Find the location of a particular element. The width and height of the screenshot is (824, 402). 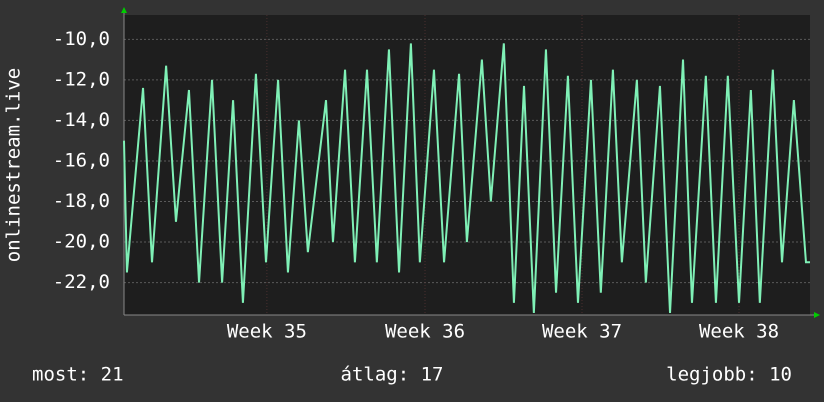

x-tick-label: Week 35 is located at coordinates (267, 332).